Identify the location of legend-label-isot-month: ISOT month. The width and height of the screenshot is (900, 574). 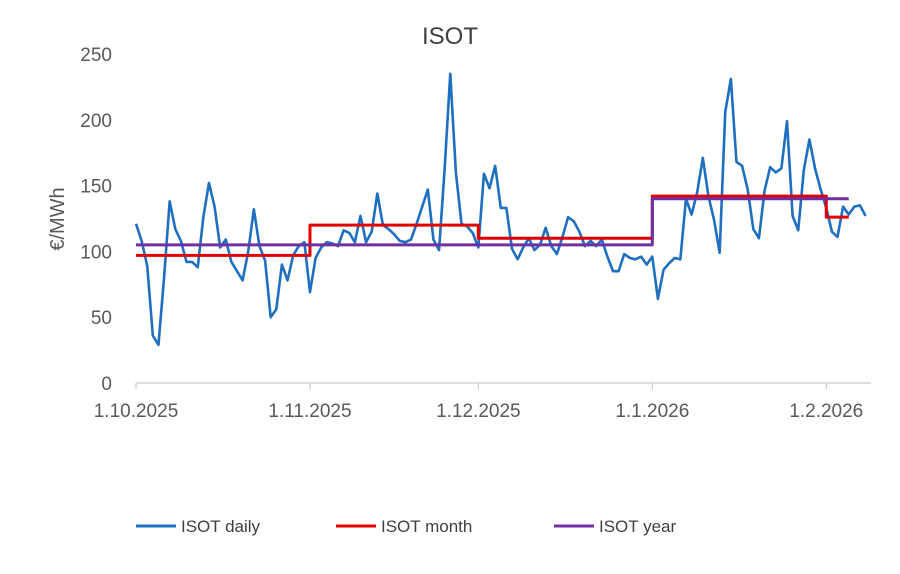
(426, 526).